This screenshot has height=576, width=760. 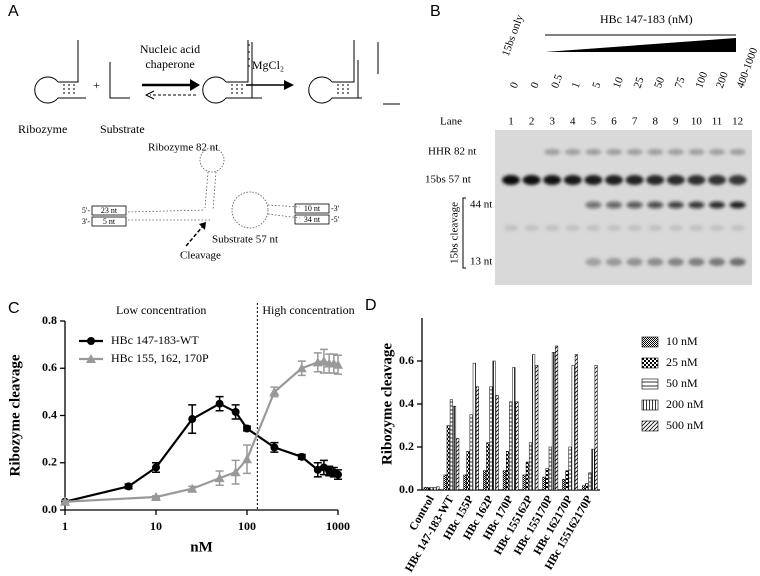 I want to click on concentration-label: 200, so click(x=722, y=80).